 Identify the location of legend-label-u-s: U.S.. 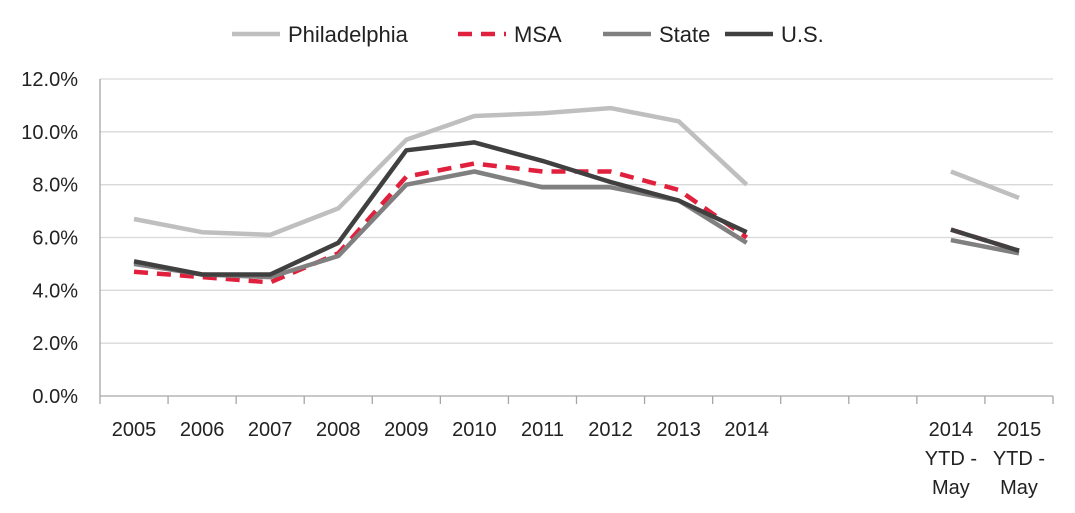
(802, 34).